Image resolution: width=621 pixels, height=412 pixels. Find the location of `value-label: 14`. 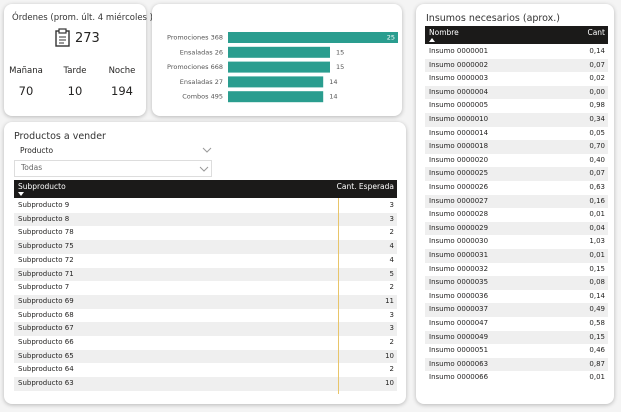

value-label: 14 is located at coordinates (333, 82).